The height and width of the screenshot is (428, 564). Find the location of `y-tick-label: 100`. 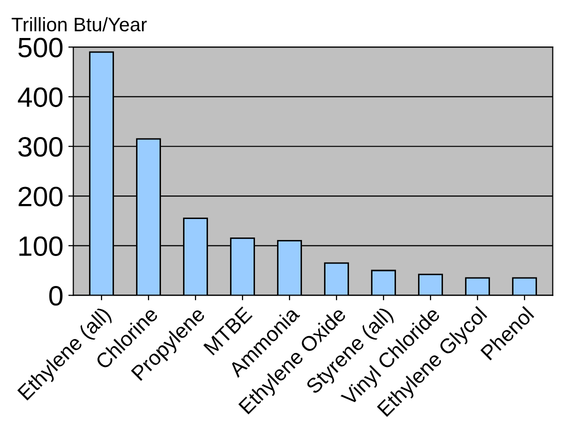

y-tick-label: 100 is located at coordinates (41, 246).